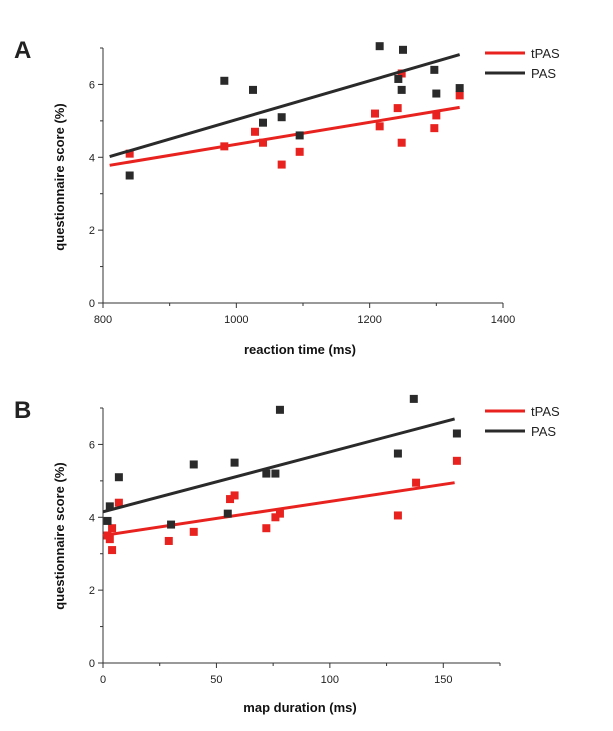 This screenshot has height=731, width=613. Describe the element at coordinates (330, 680) in the screenshot. I see `x-tick-label: 100` at that location.